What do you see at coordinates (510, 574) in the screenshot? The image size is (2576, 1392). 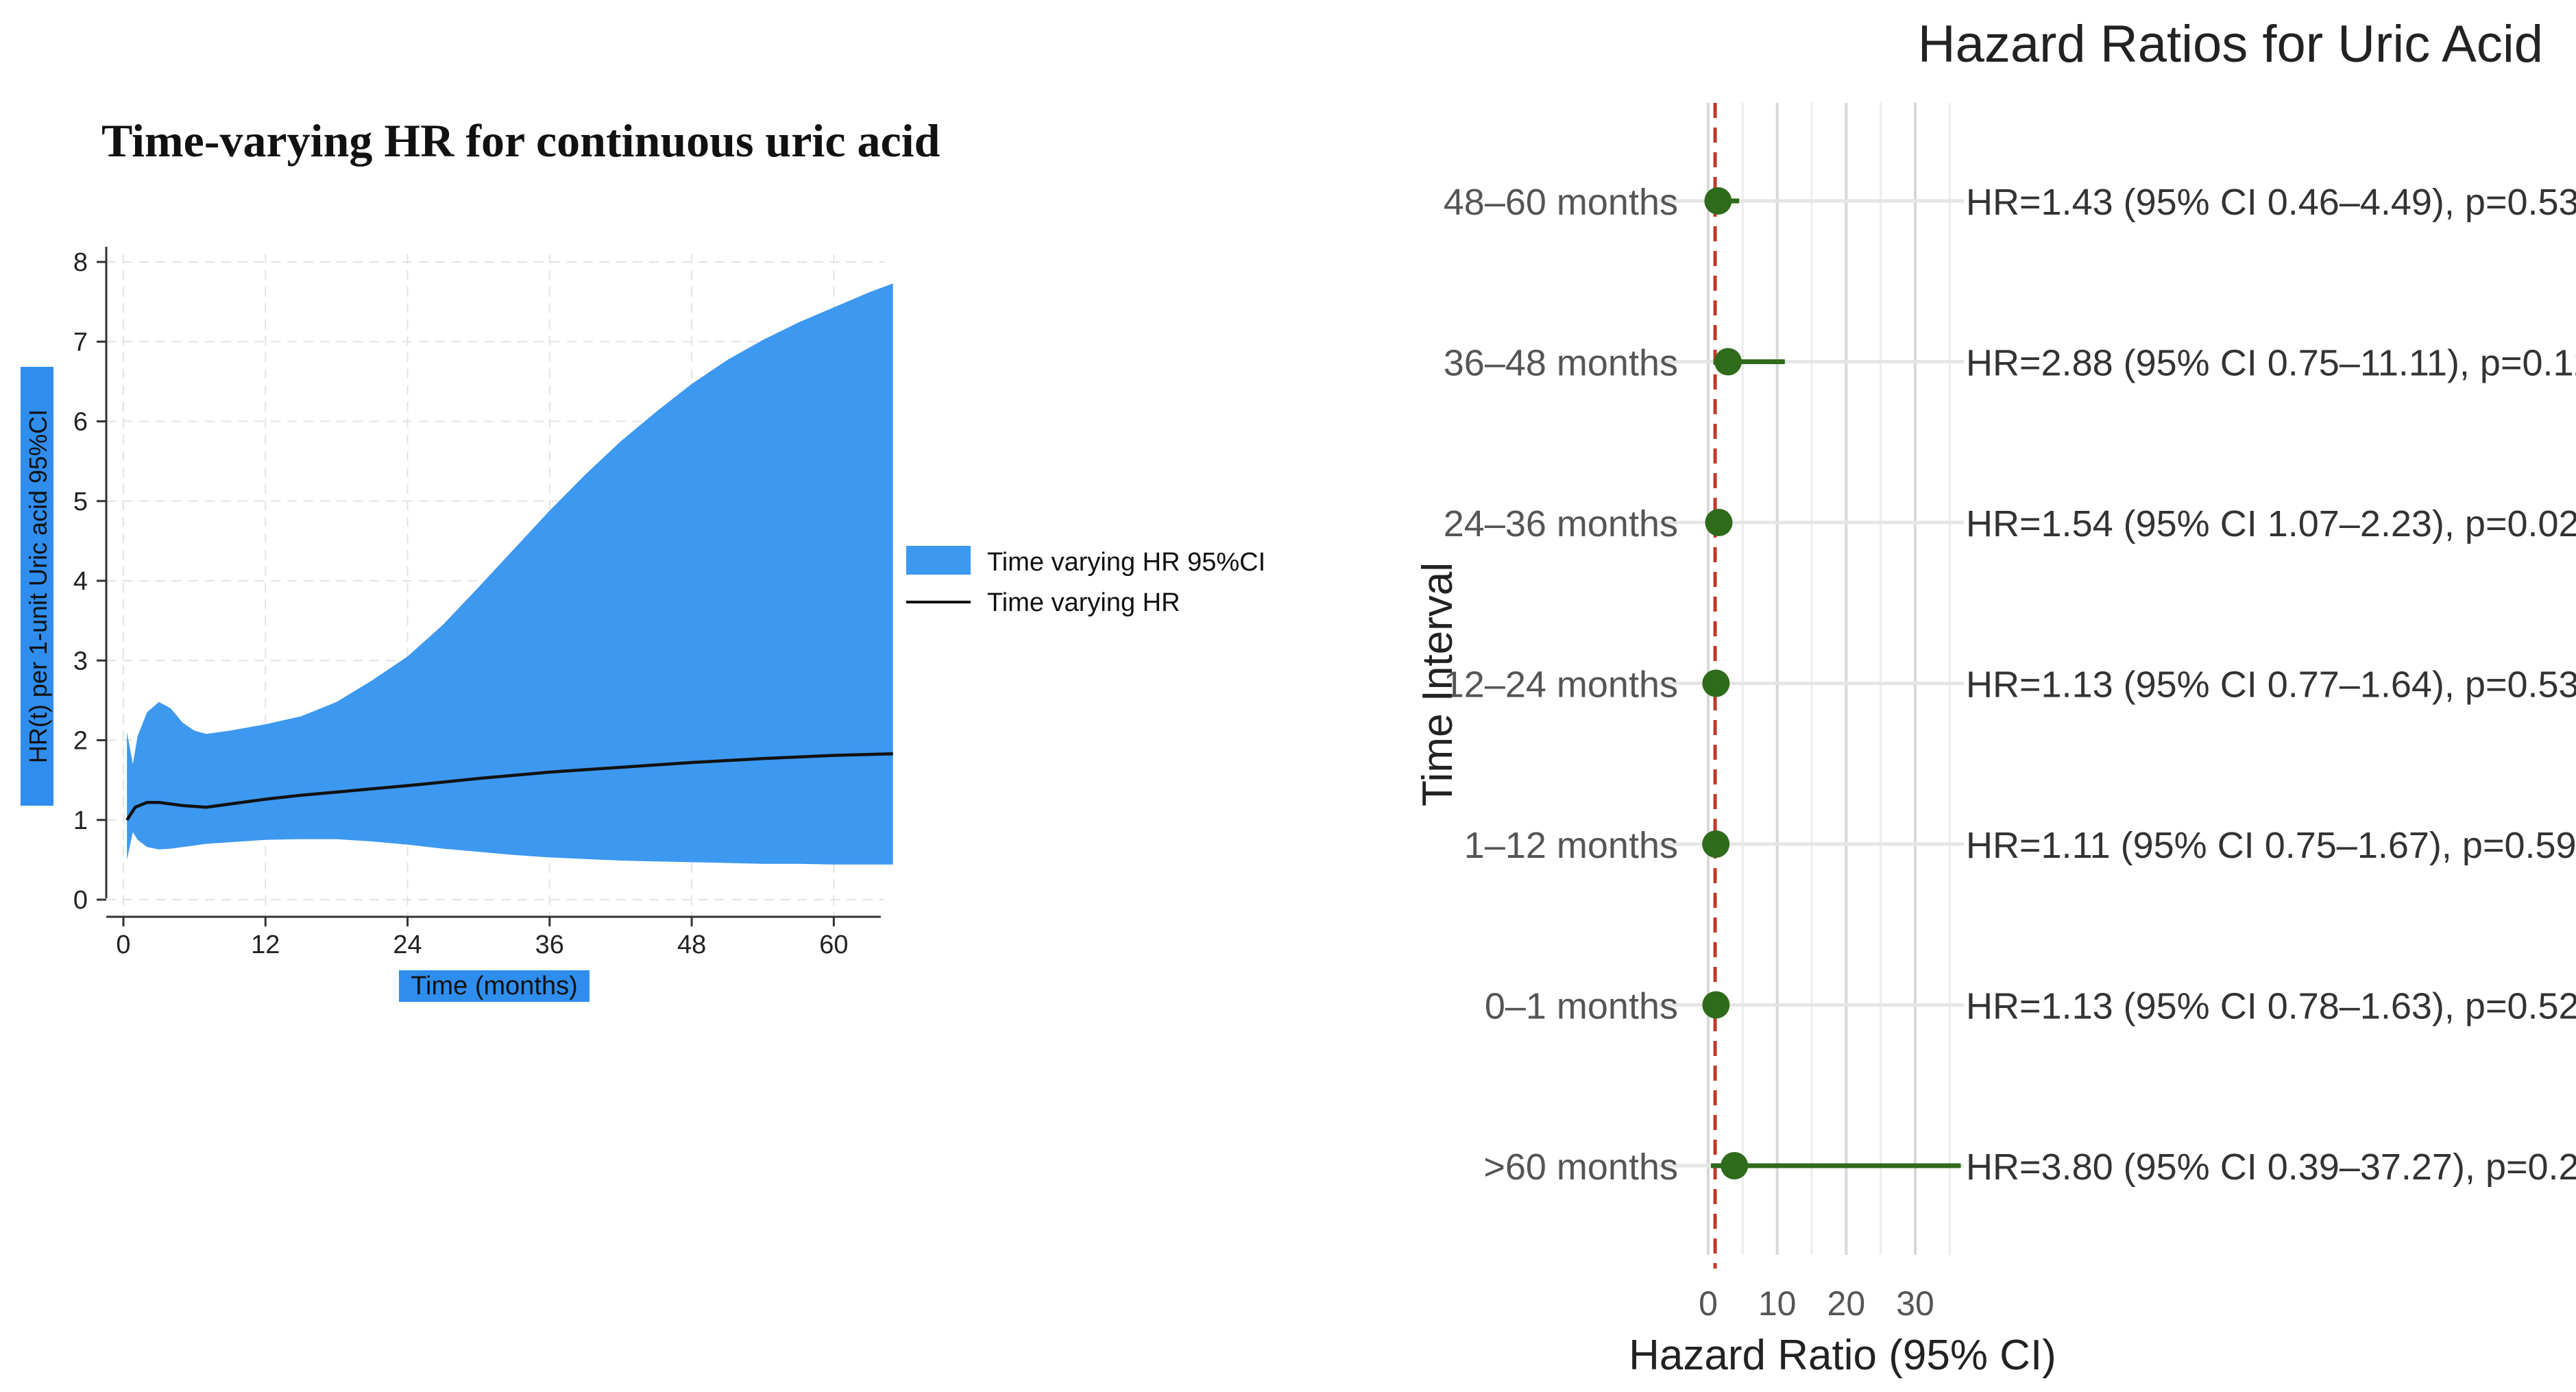 I see `ci-band-area` at bounding box center [510, 574].